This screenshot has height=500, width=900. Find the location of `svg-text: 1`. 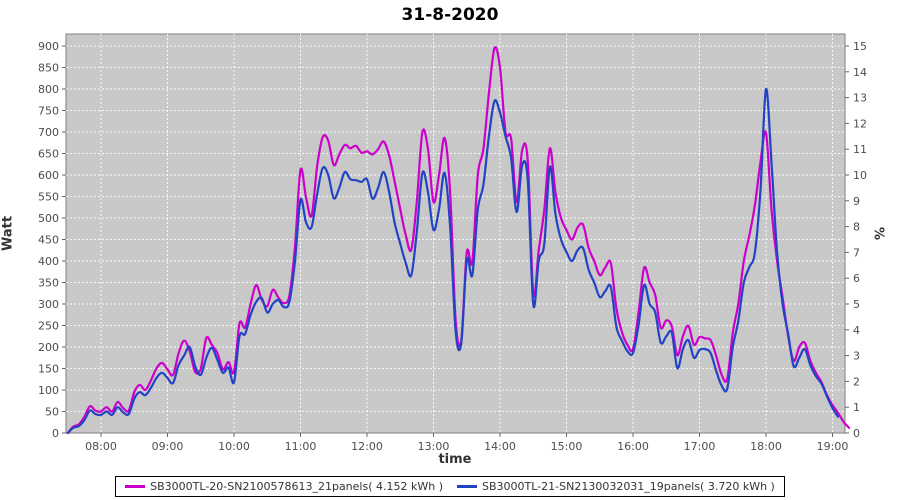

svg-text: 1 is located at coordinates (856, 407).